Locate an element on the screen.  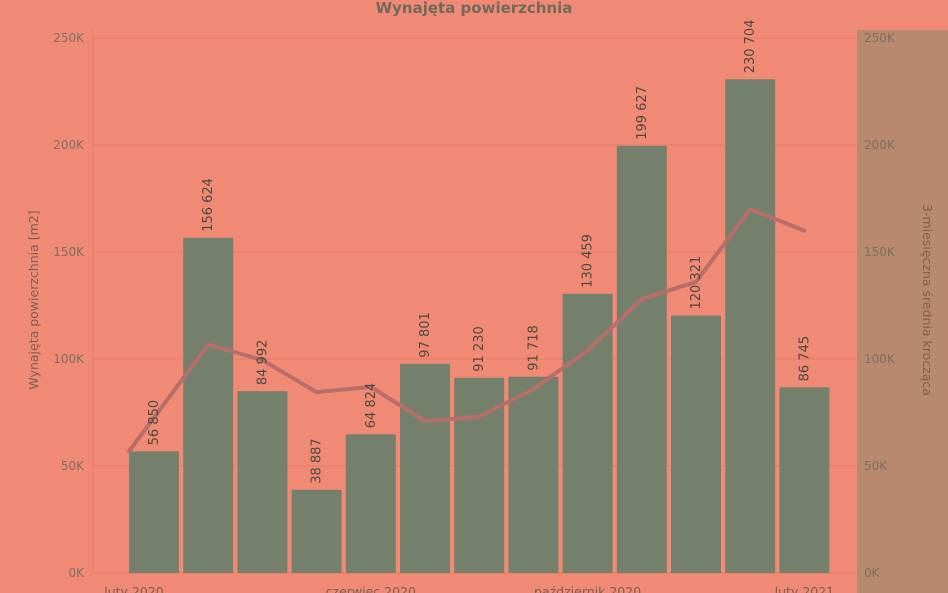
bar-value-label: 56 850 is located at coordinates (154, 423).